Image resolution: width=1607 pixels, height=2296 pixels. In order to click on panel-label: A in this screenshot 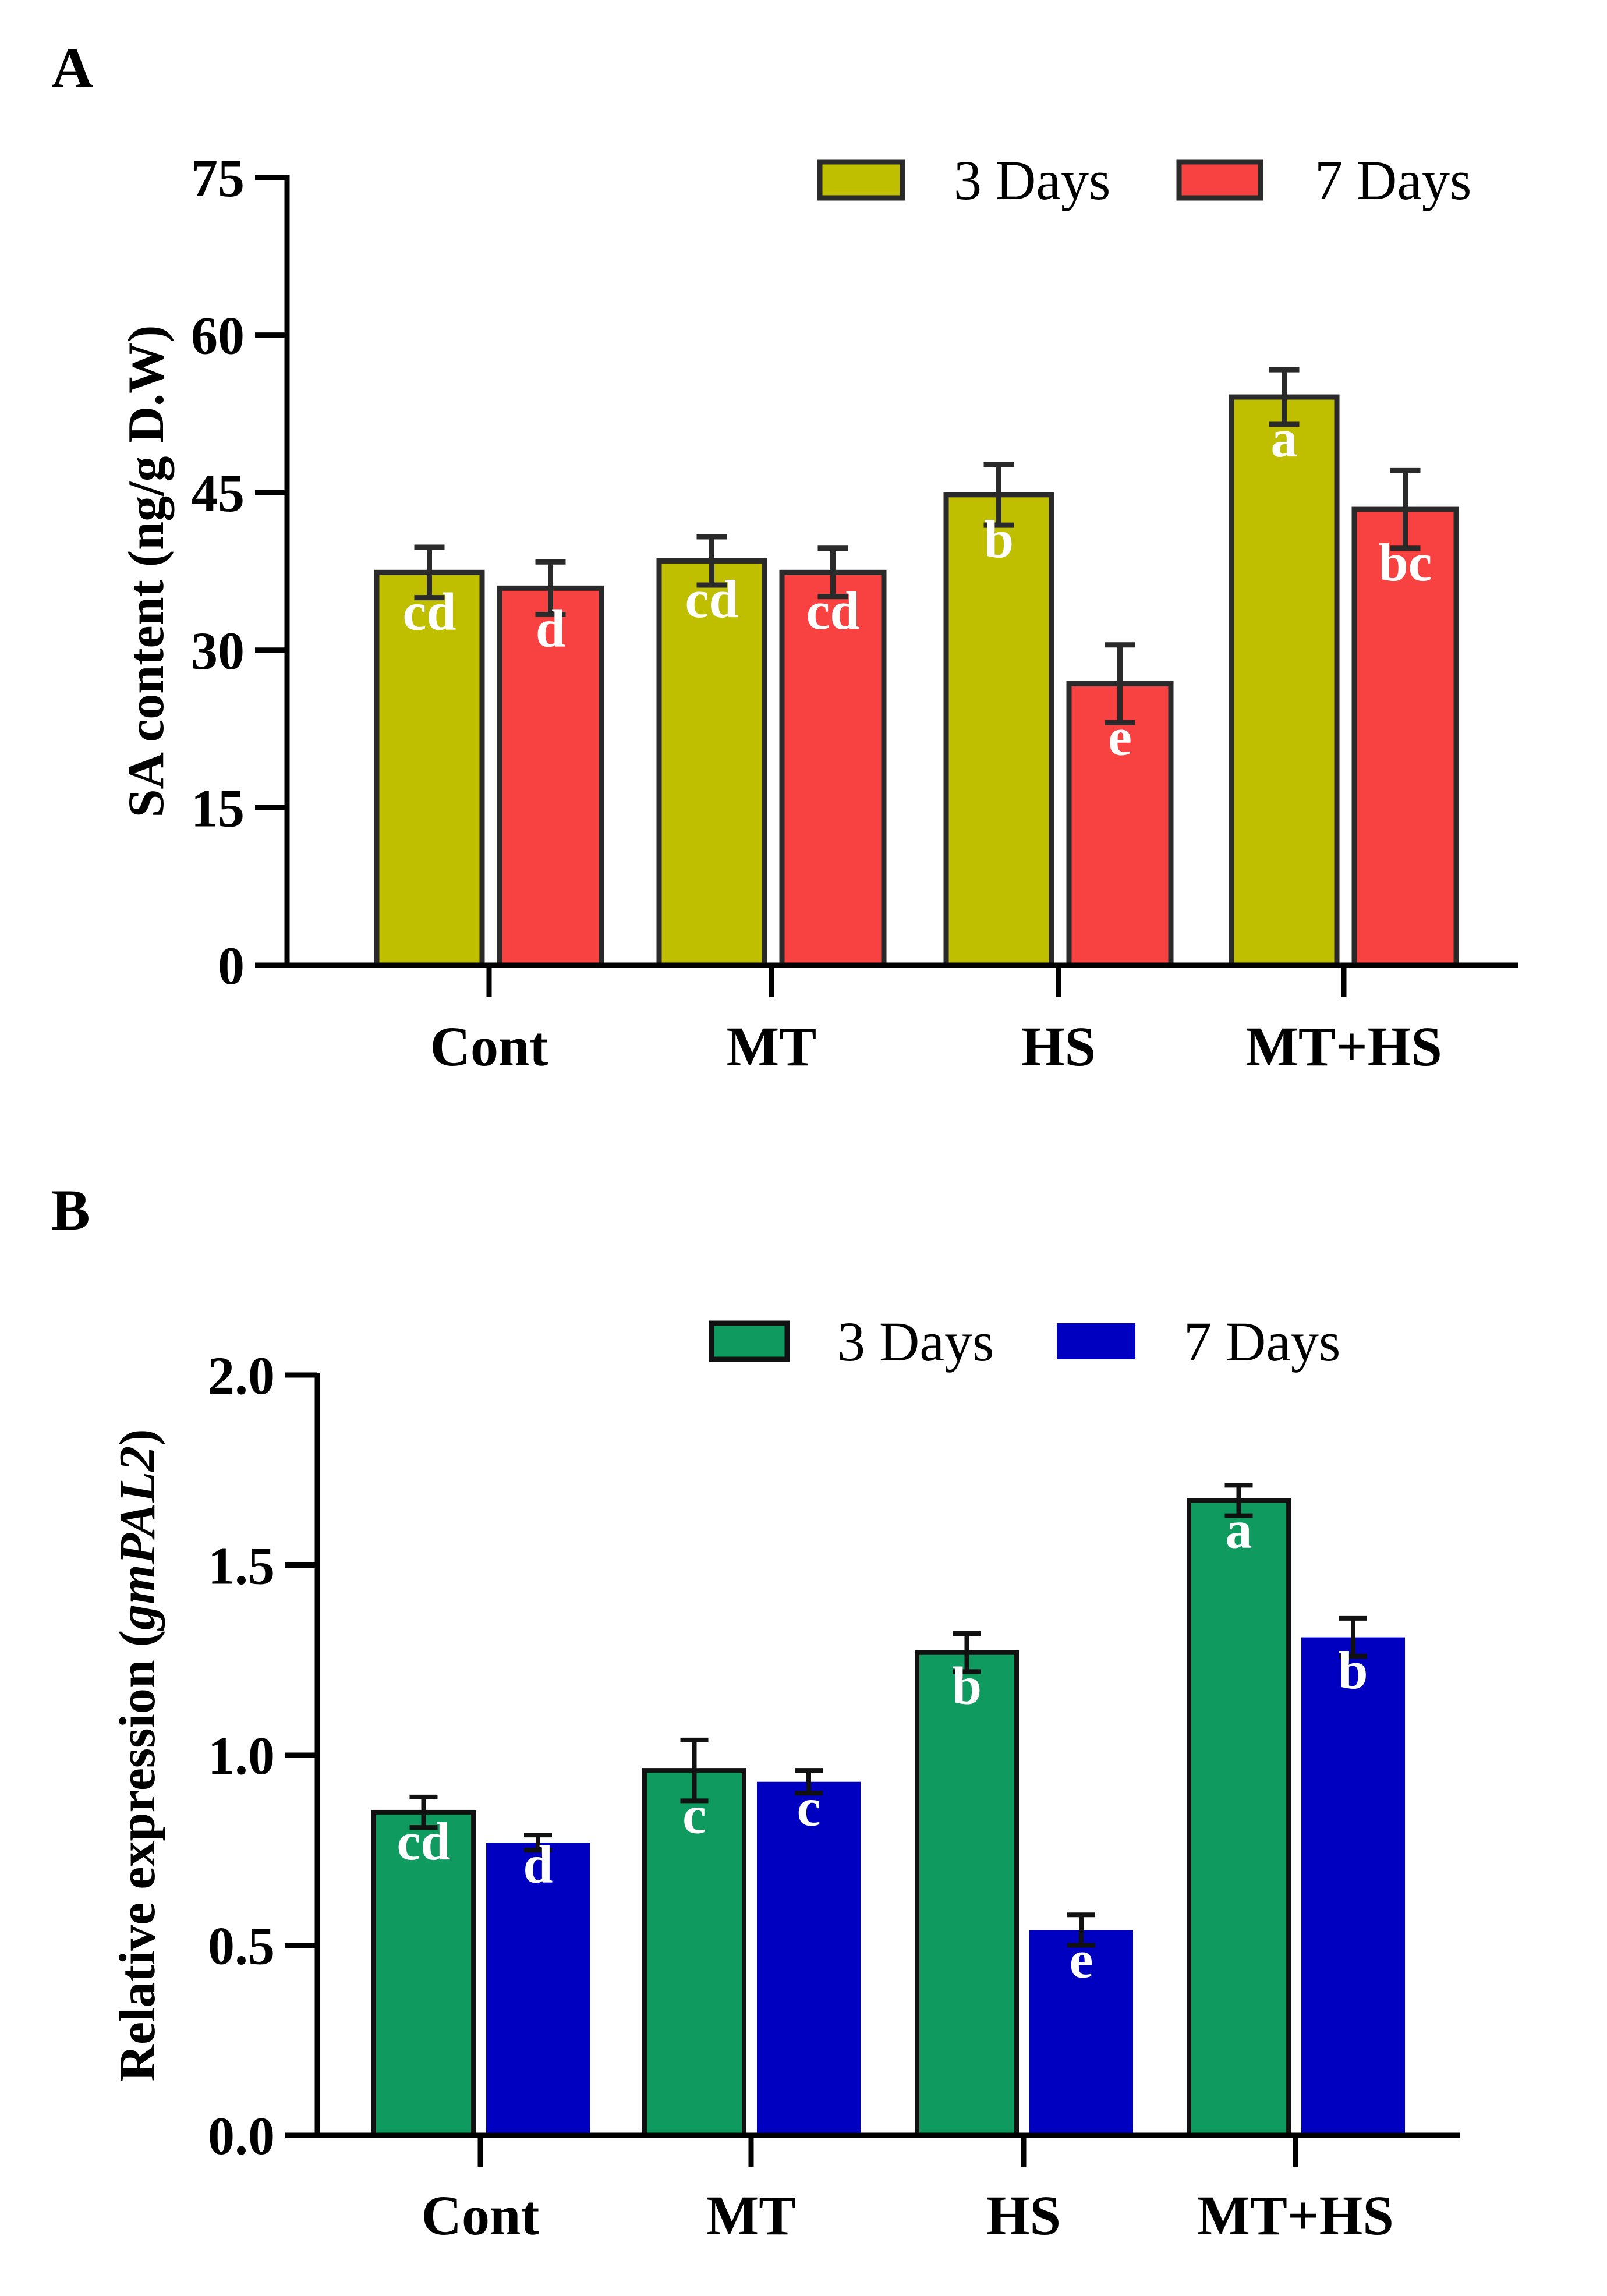, I will do `click(72, 68)`.